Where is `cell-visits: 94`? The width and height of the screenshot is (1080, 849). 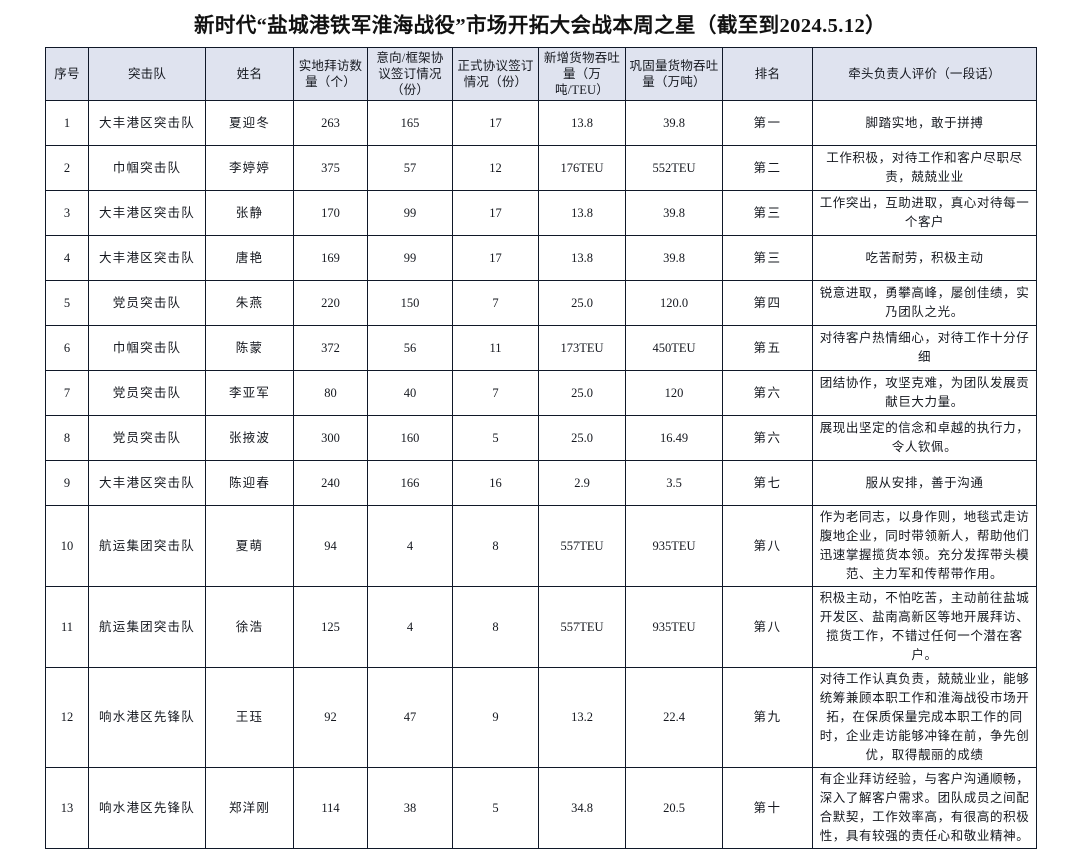
cell-visits: 94 is located at coordinates (330, 546).